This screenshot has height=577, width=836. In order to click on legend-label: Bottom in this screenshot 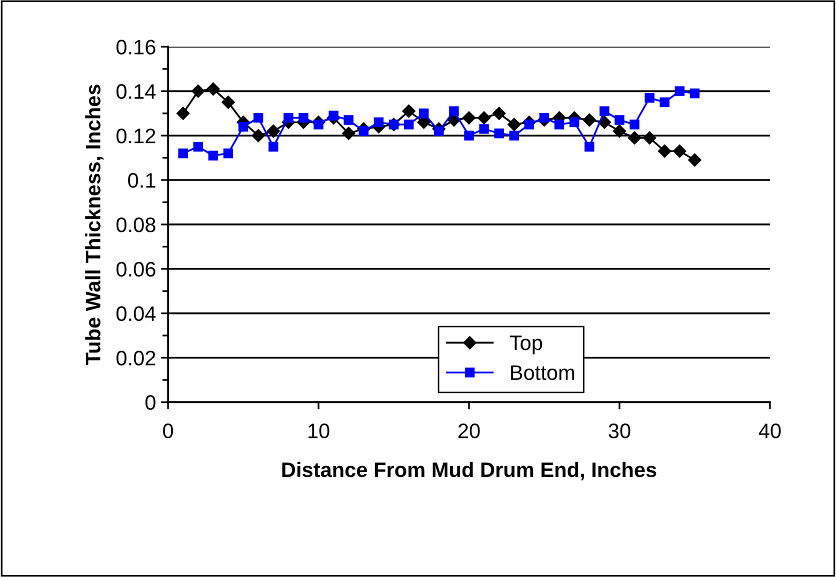, I will do `click(542, 372)`.